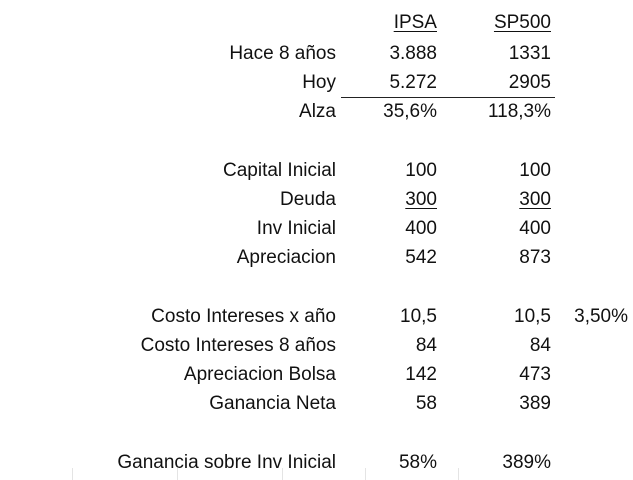 This screenshot has width=633, height=480. I want to click on row-label: Hoy, so click(319, 82).